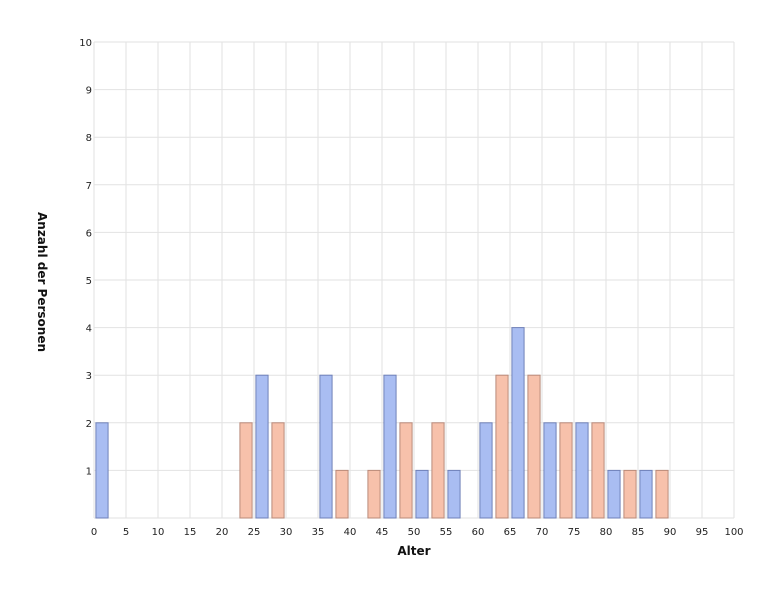  Describe the element at coordinates (733, 532) in the screenshot. I see `x-tick-label: 100` at that location.